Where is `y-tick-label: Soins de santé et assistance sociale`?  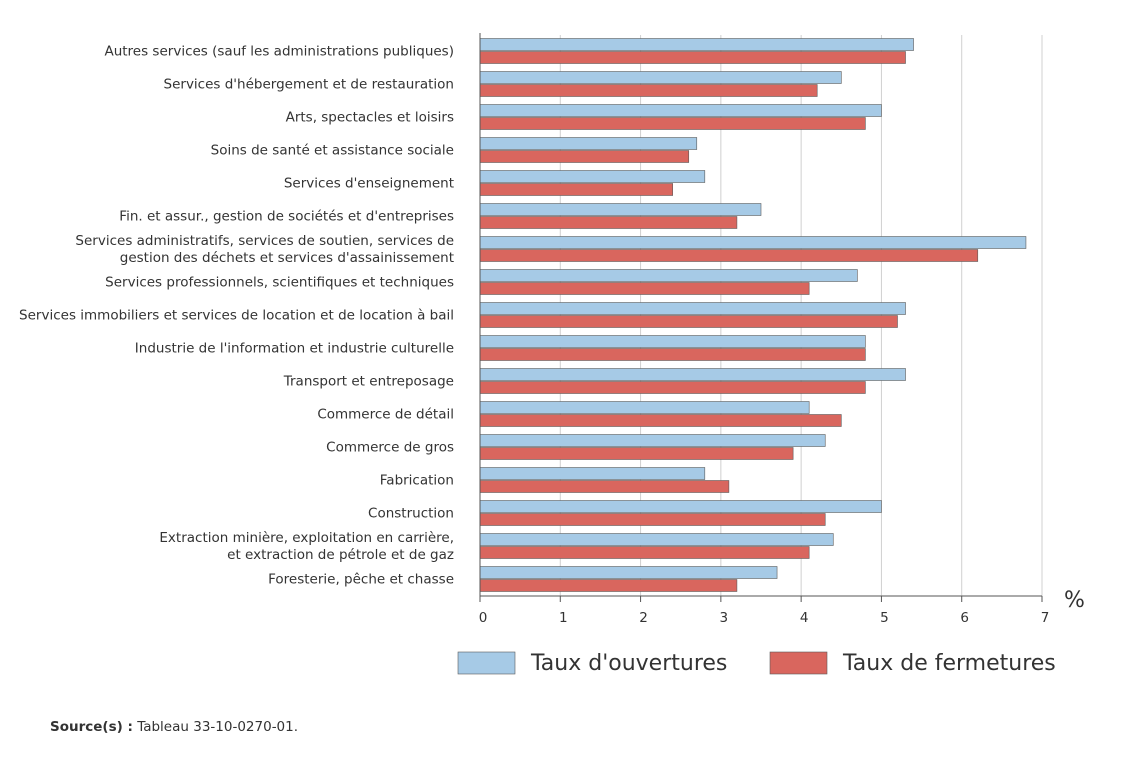
y-tick-label: Soins de santé et assistance sociale is located at coordinates (332, 151).